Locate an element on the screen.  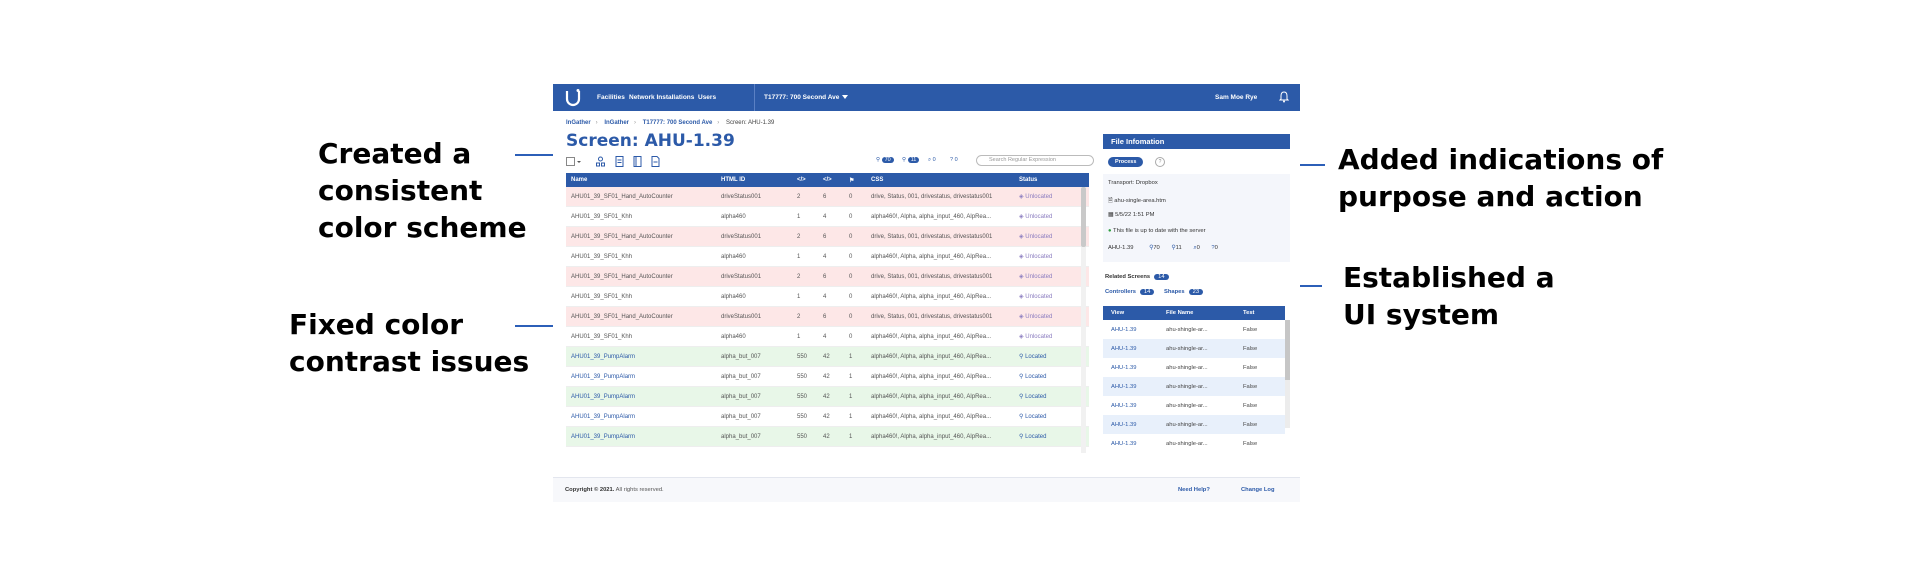
process-button: Process is located at coordinates (1126, 162).